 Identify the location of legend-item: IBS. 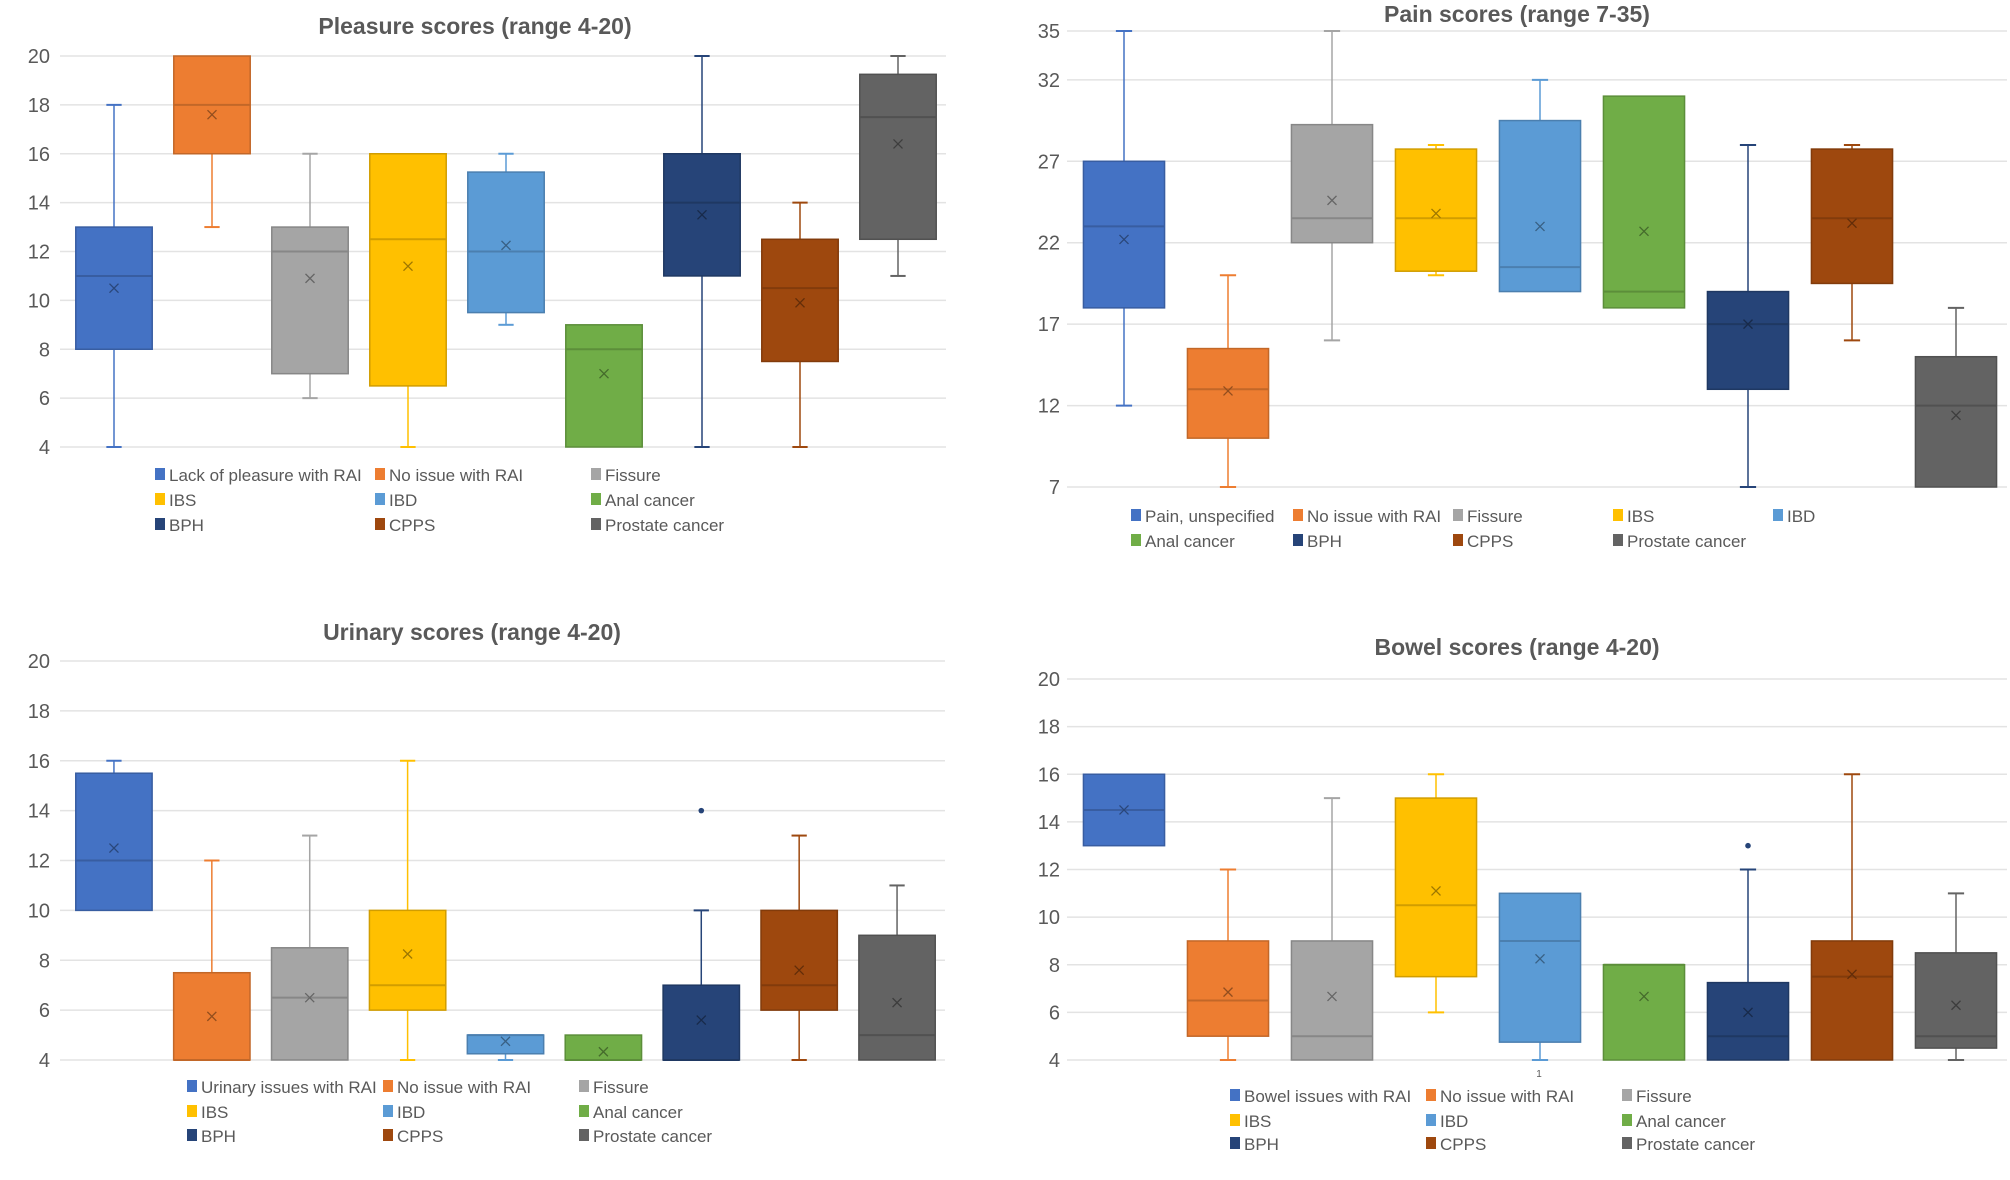
(1250, 1121).